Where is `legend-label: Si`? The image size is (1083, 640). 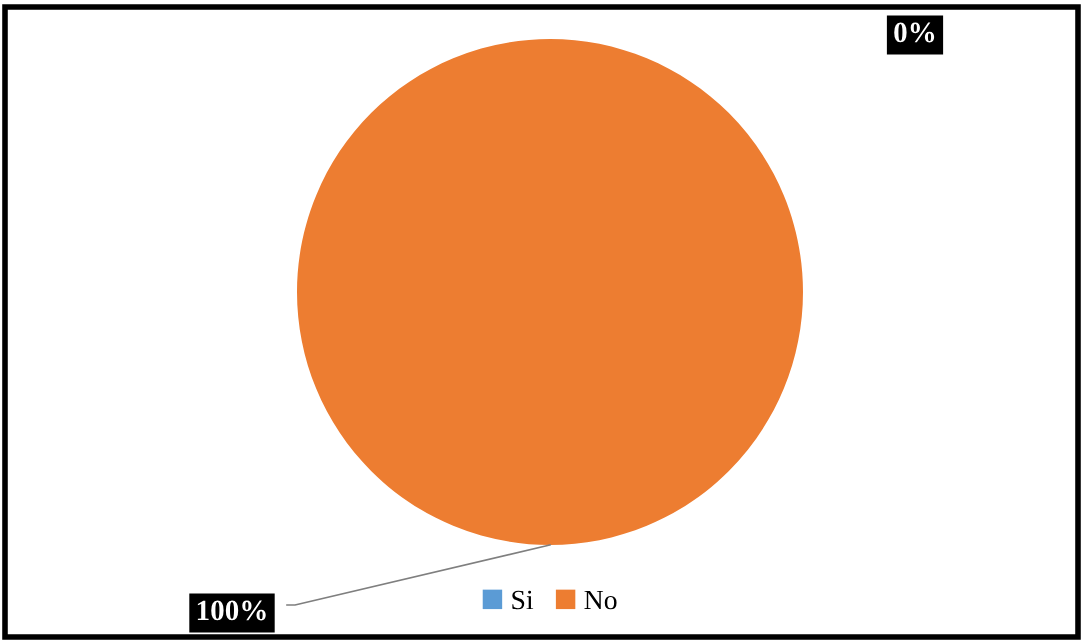 legend-label: Si is located at coordinates (523, 600).